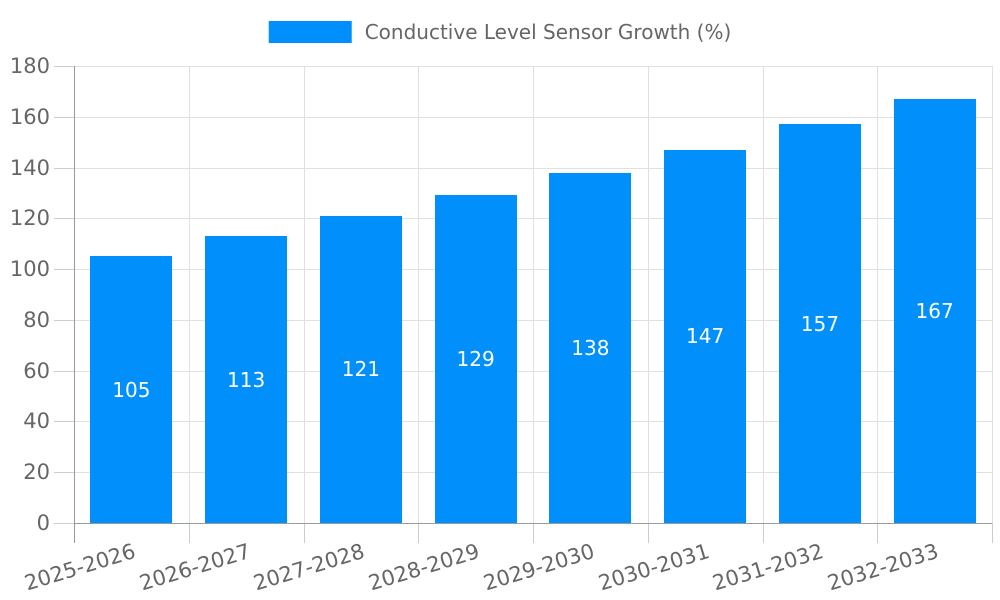 This screenshot has height=600, width=1000. I want to click on bar-value-label: 147, so click(705, 336).